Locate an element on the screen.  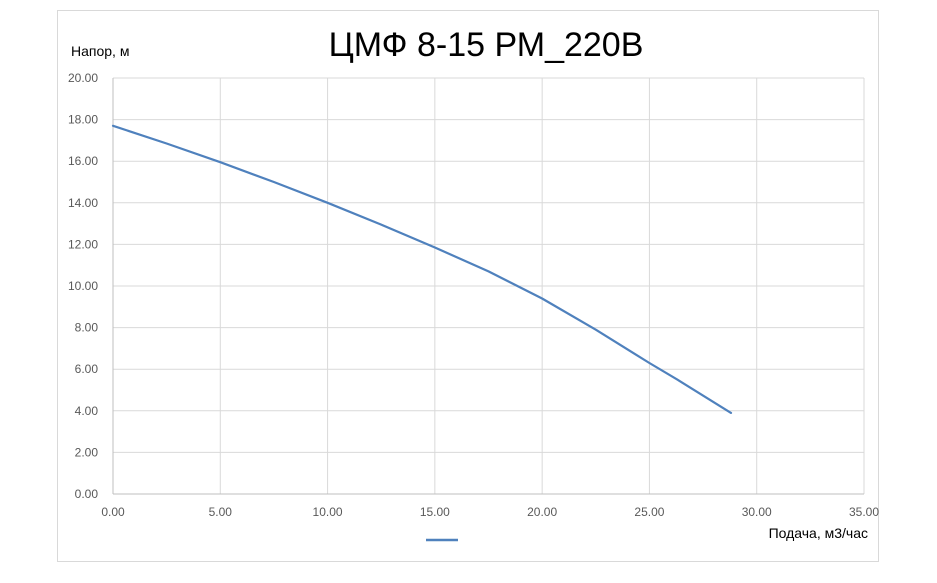
x-tick-label: 15.00 is located at coordinates (435, 512).